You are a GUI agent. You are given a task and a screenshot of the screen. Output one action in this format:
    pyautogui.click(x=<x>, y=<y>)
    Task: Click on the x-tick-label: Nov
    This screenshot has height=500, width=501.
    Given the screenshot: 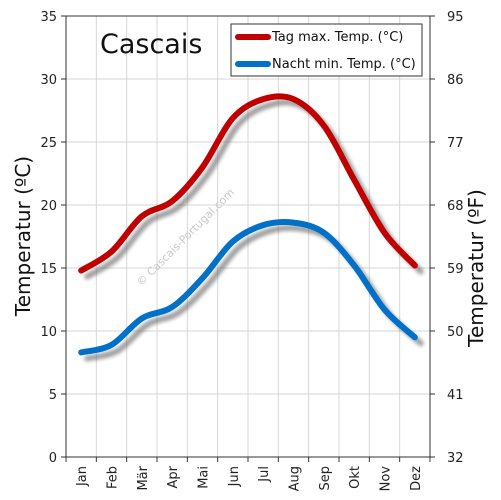 What is the action you would take?
    pyautogui.click(x=386, y=479)
    